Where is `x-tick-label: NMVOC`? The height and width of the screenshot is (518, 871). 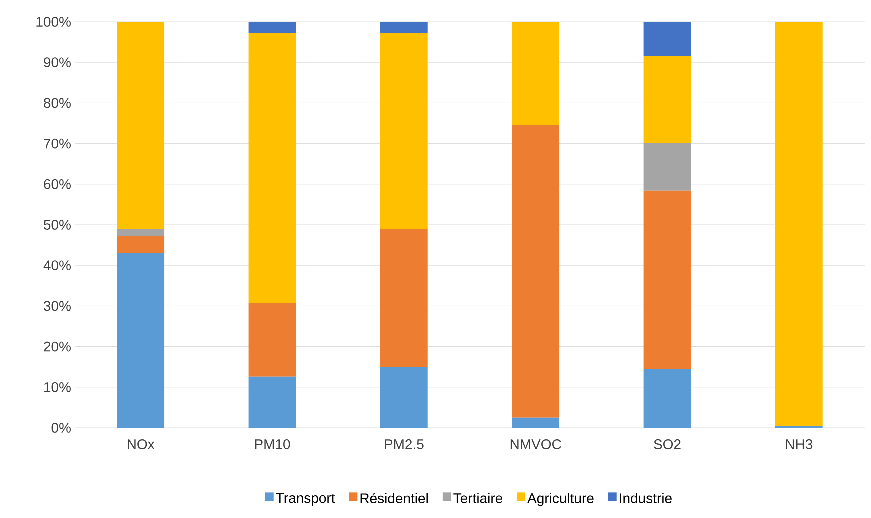 x-tick-label: NMVOC is located at coordinates (536, 445).